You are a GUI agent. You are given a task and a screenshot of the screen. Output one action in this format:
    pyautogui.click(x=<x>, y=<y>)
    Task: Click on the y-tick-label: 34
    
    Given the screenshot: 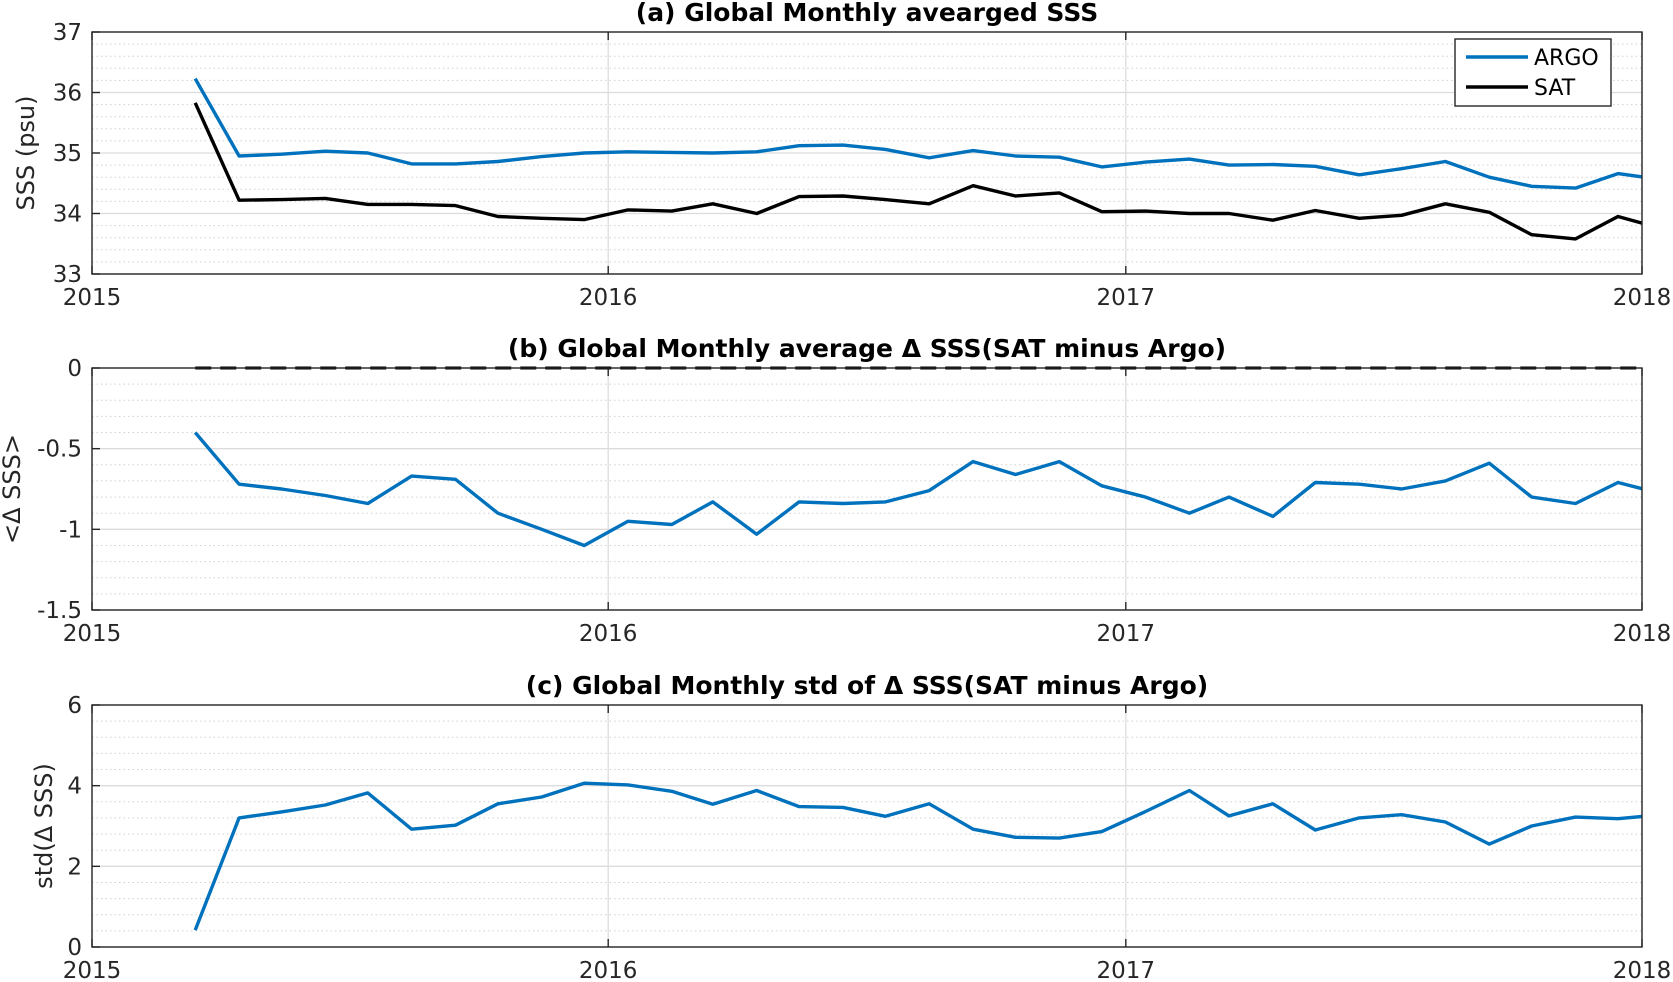 What is the action you would take?
    pyautogui.click(x=67, y=215)
    